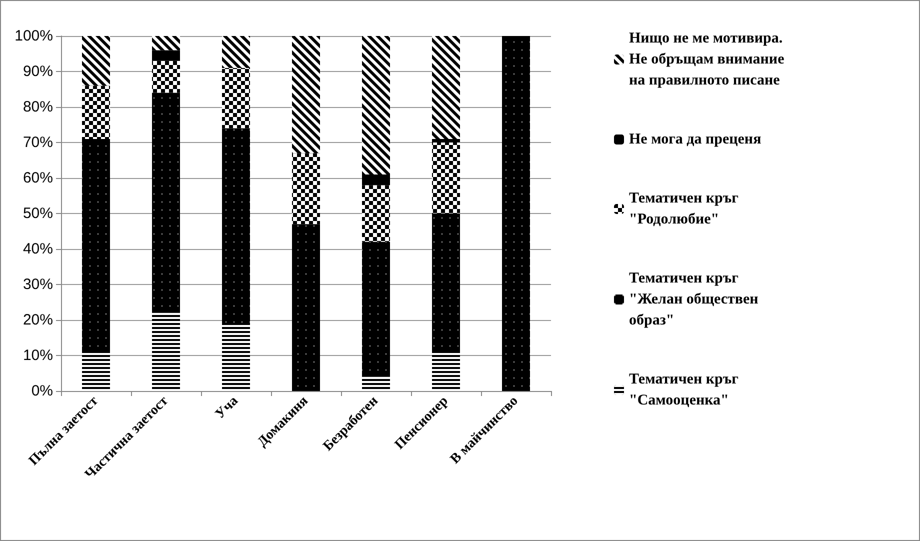 The height and width of the screenshot is (541, 920). What do you see at coordinates (37, 320) in the screenshot?
I see `y-tick-label: 20%` at bounding box center [37, 320].